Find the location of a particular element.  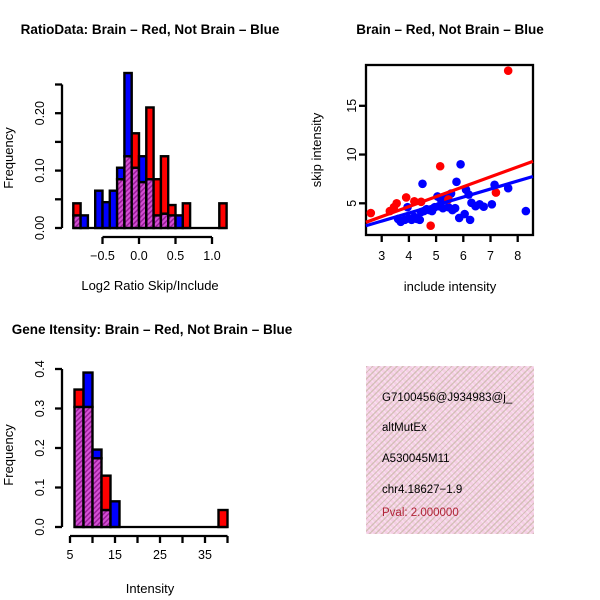

gene-intensity-histogram: 0.0 0.1 0.2 0.3 0.4 5 15 25 35 Intensity Frequency is located at coordinates (115, 478).